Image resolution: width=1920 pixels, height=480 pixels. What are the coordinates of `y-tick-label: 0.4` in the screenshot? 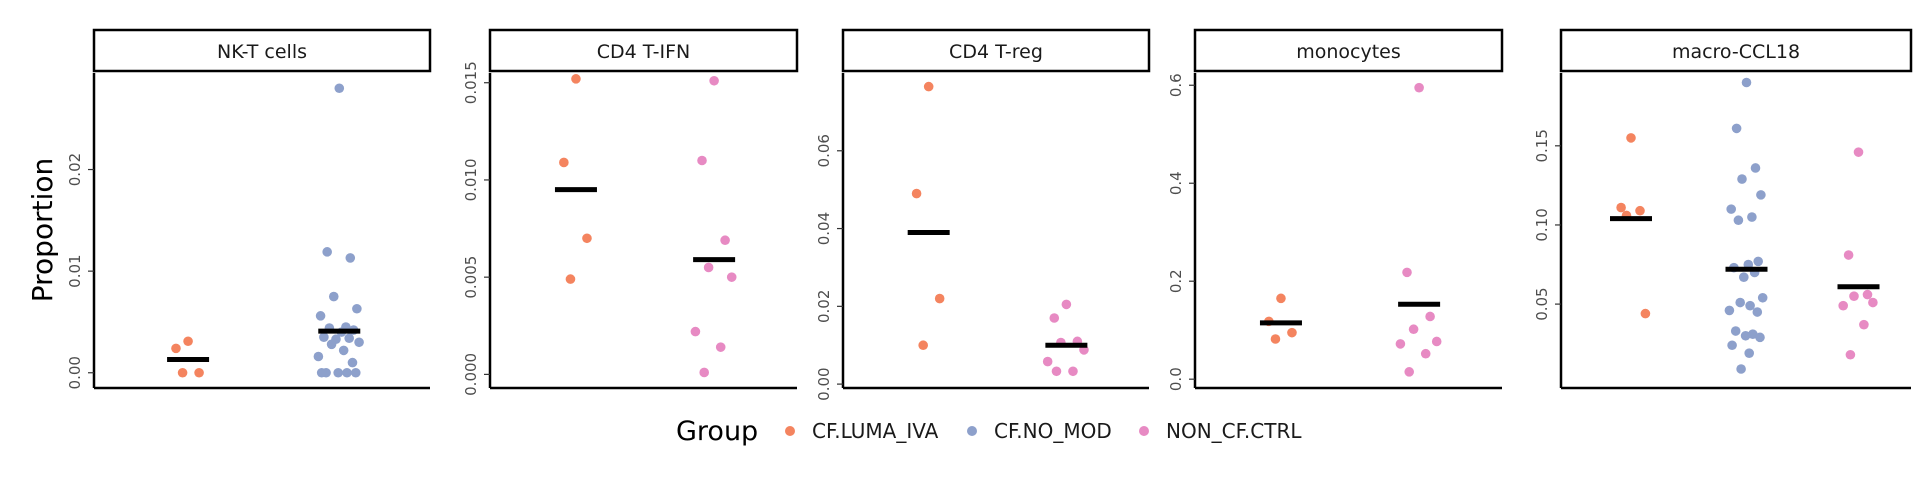 It's located at (1176, 183).